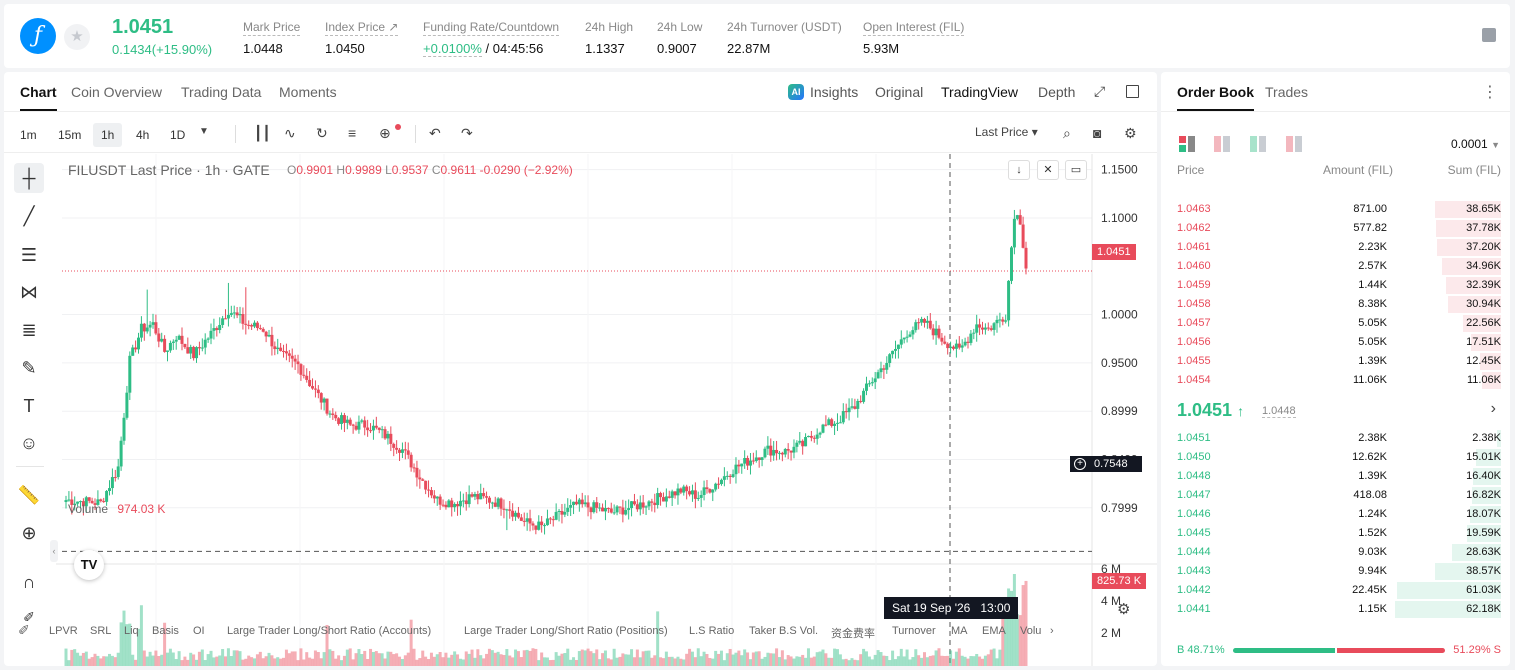  What do you see at coordinates (1339, 342) in the screenshot?
I see `ask-row: 1.0456 5.05K 17.51K` at bounding box center [1339, 342].